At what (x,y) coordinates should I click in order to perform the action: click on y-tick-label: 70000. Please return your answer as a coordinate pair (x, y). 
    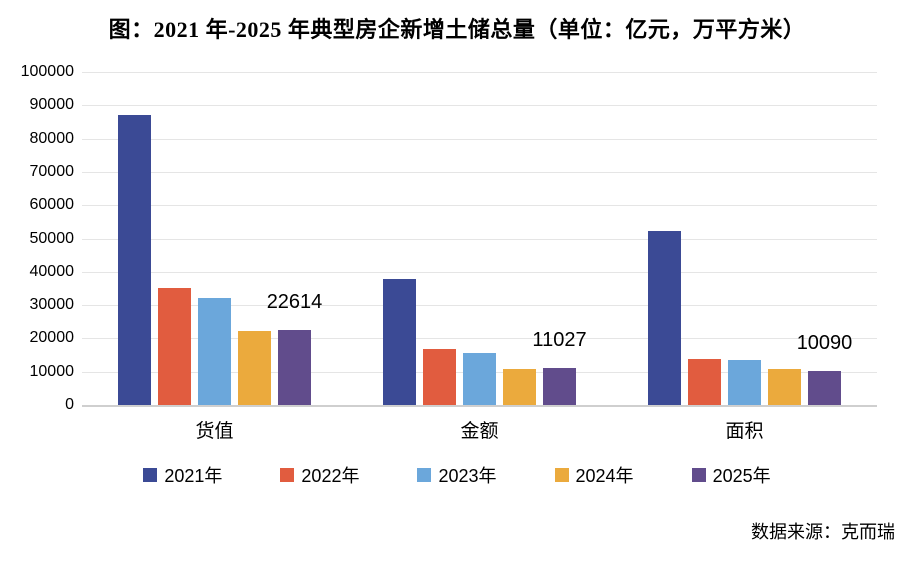
    Looking at the image, I should click on (52, 171).